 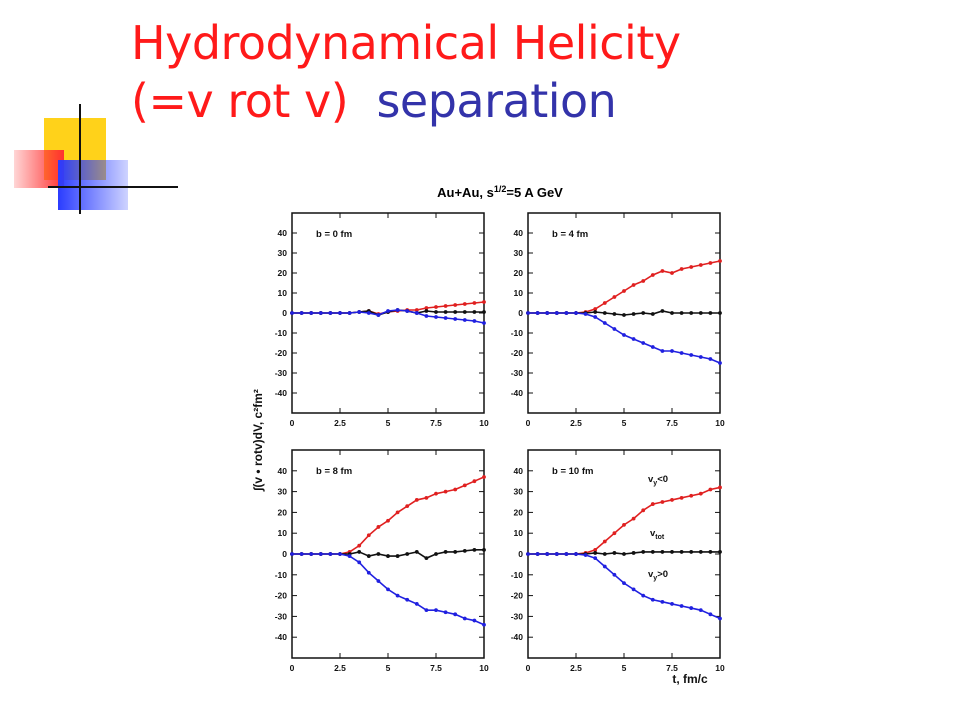 What do you see at coordinates (93, 185) in the screenshot?
I see `deco-blue-square` at bounding box center [93, 185].